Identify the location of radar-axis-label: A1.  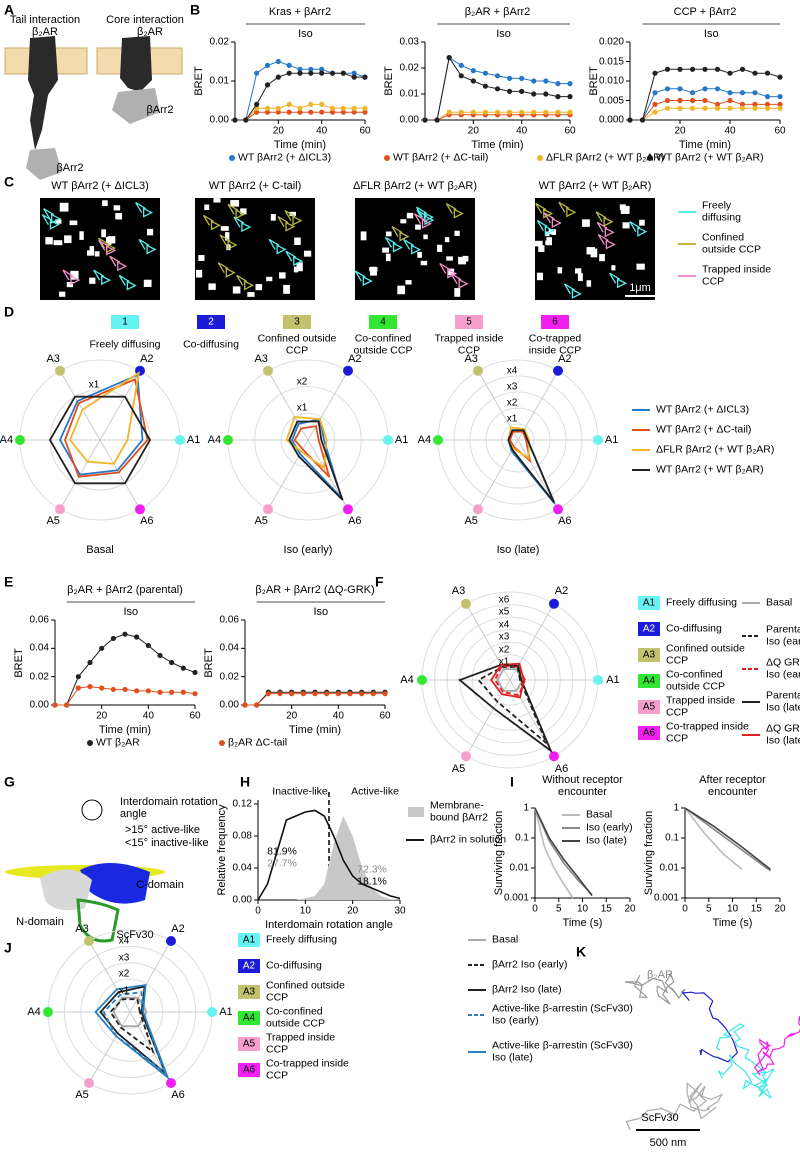
(226, 1012).